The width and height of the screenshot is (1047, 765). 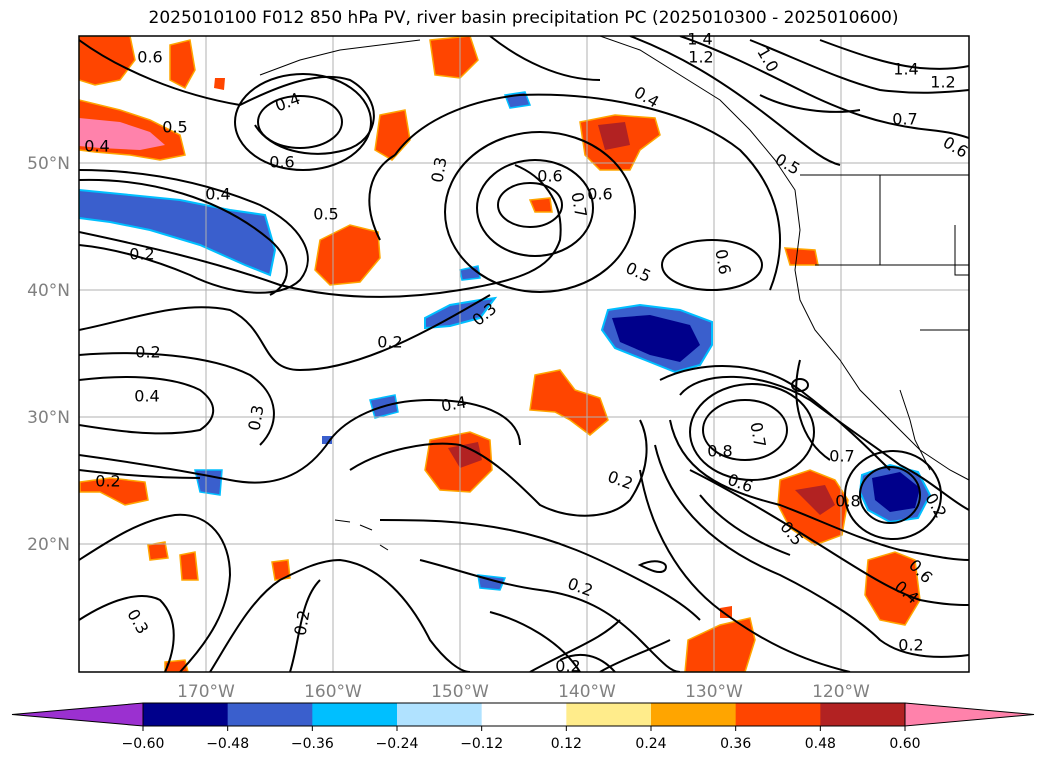 I want to click on colorbar-tick-label: −0.36, so click(x=312, y=744).